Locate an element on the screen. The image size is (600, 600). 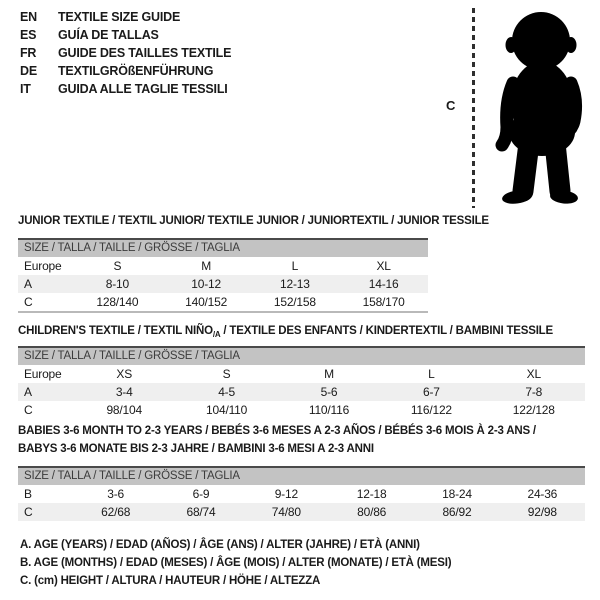
value-cell: 12-18 is located at coordinates (371, 494).